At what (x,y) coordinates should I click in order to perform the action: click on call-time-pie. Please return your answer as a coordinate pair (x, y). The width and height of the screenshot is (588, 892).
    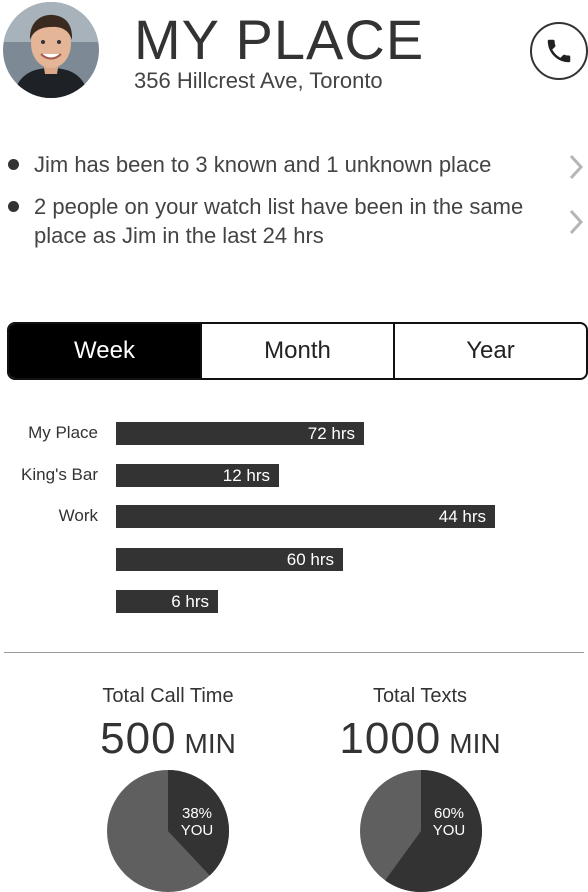
    Looking at the image, I should click on (168, 831).